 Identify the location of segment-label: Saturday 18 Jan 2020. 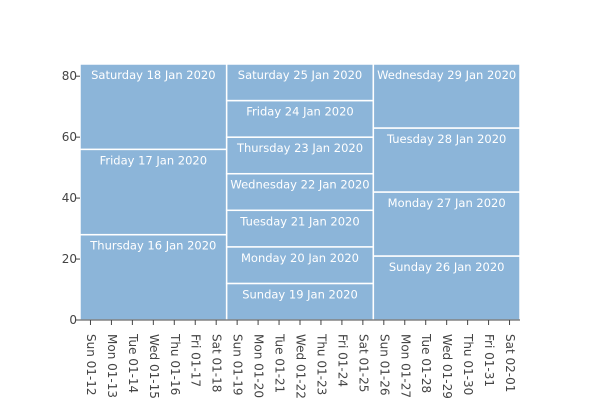
(153, 75).